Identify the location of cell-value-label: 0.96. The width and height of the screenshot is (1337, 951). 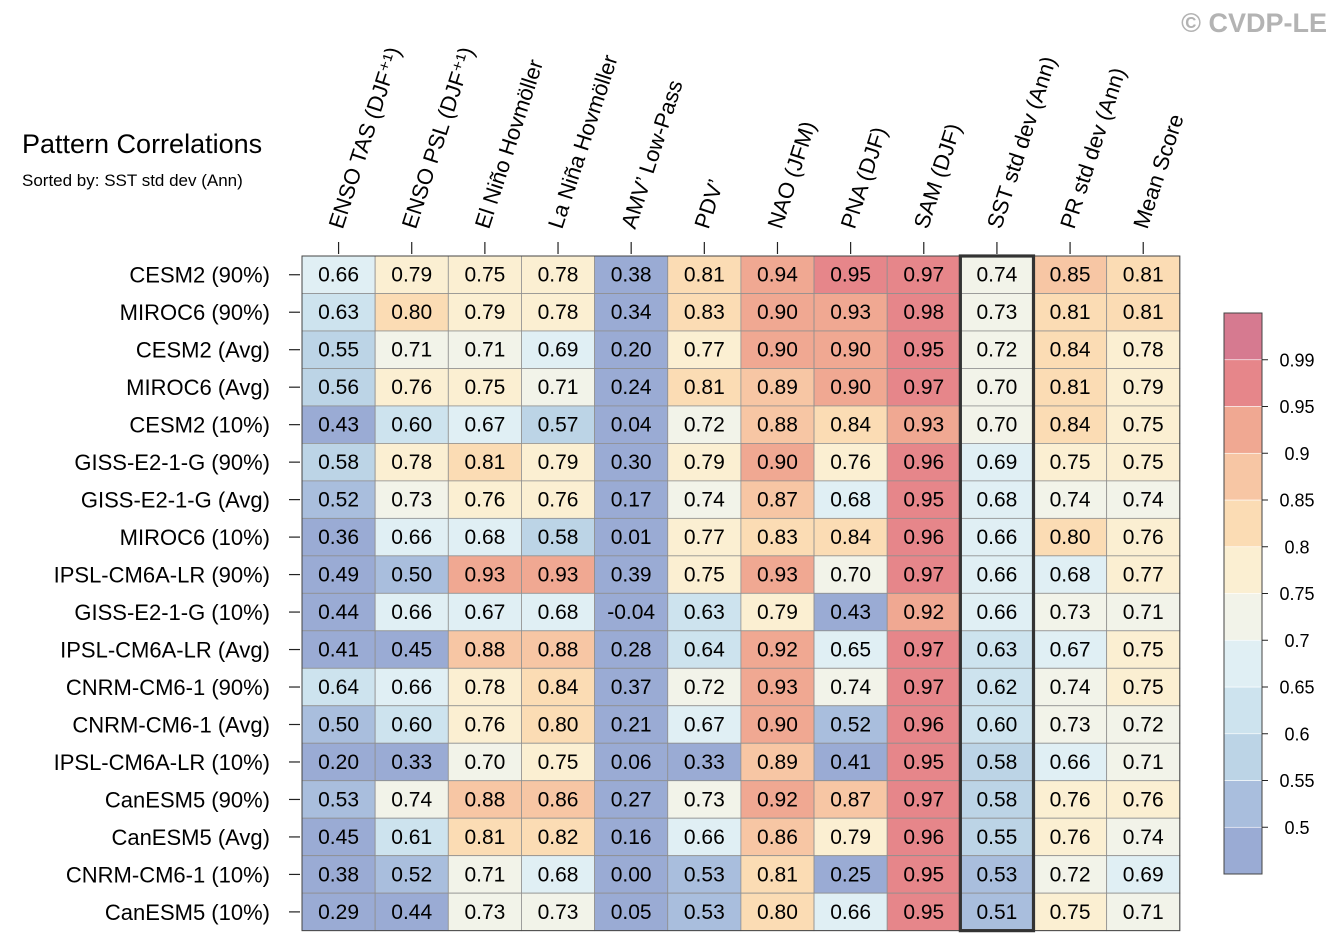
(923, 462).